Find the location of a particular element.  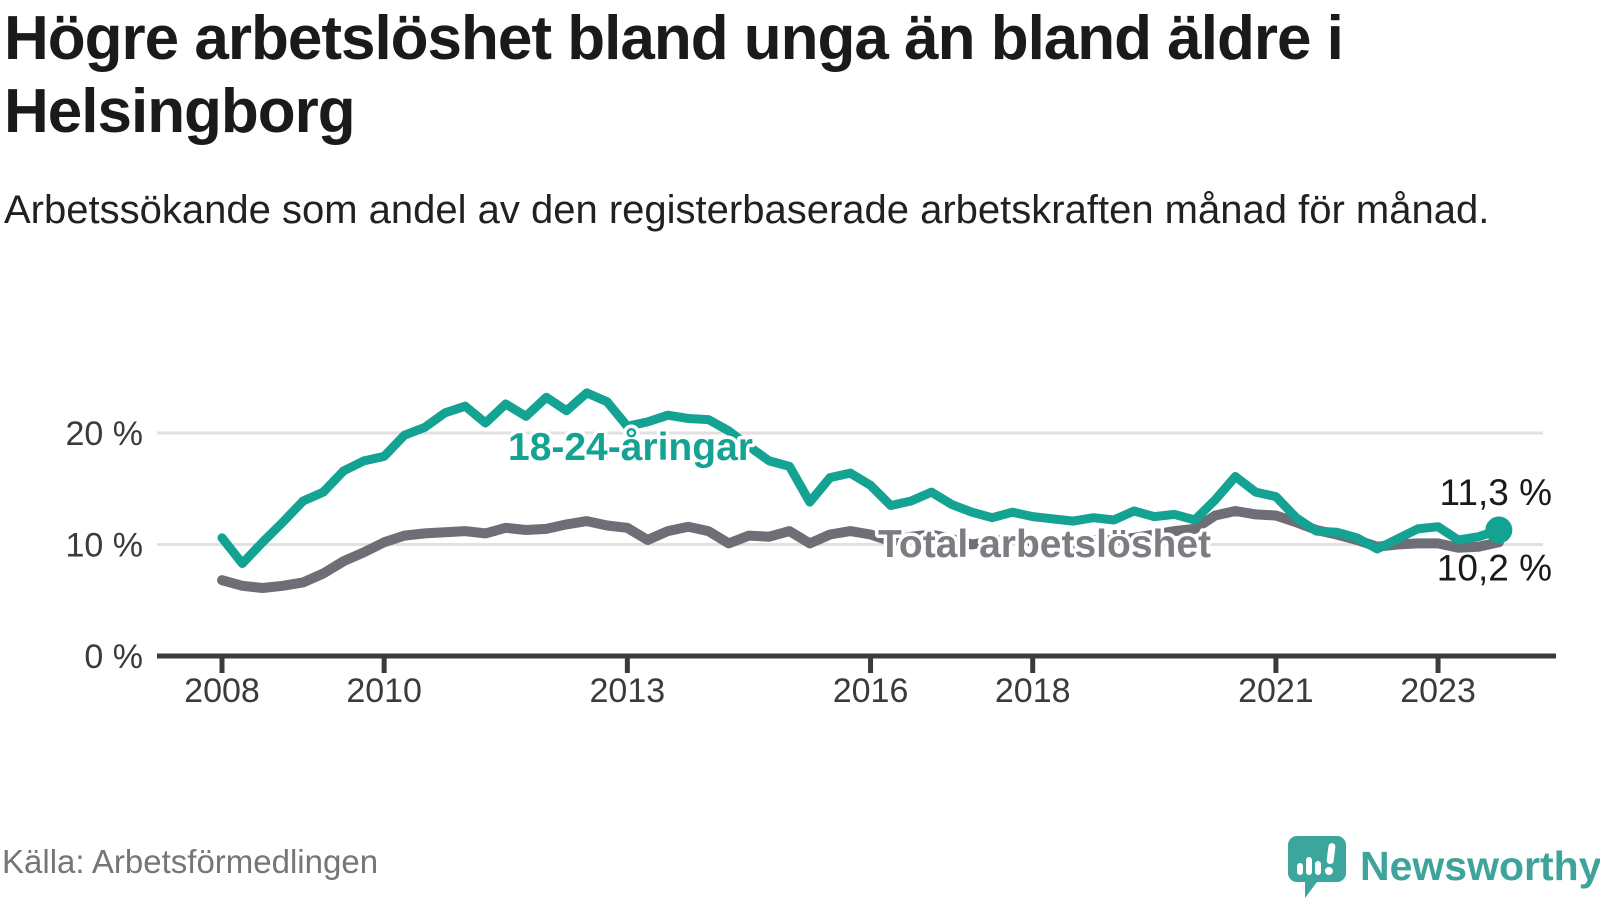

x-axis-tick-label-2008: 2008 is located at coordinates (222, 691).